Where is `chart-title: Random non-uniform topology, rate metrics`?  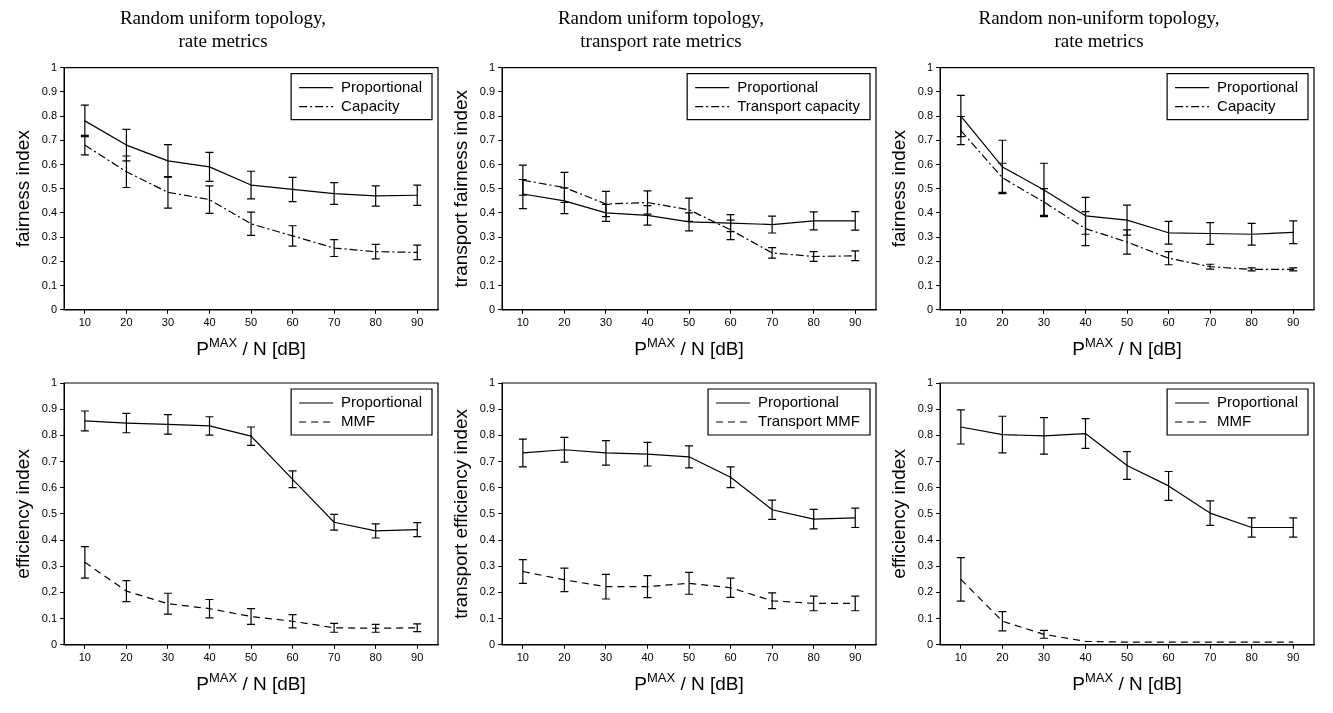 chart-title: Random non-uniform topology, rate metrics is located at coordinates (1099, 29).